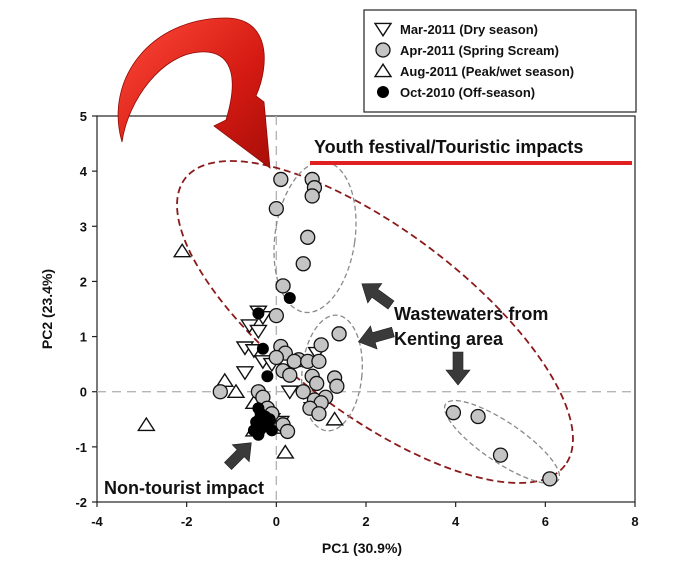  What do you see at coordinates (458, 368) in the screenshot?
I see `pointer-arrow-icon-down` at bounding box center [458, 368].